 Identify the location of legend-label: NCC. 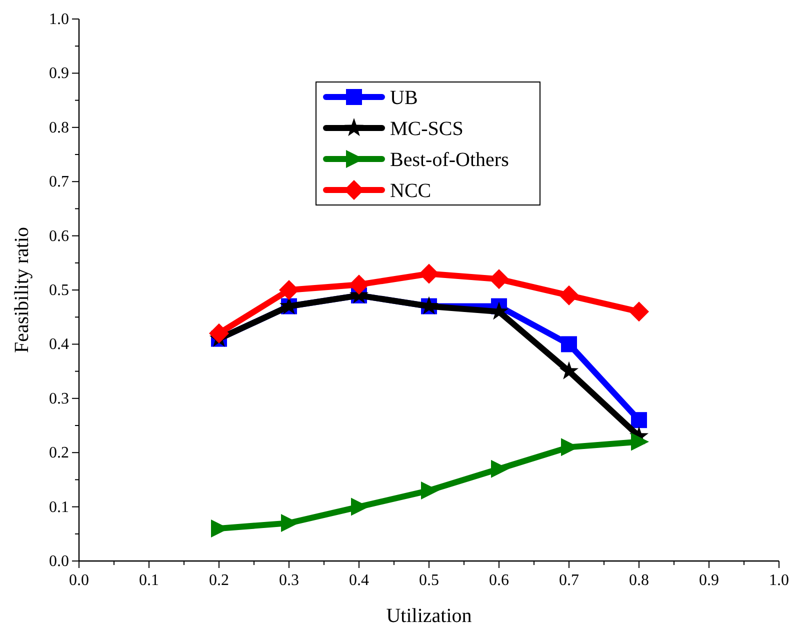
(411, 191).